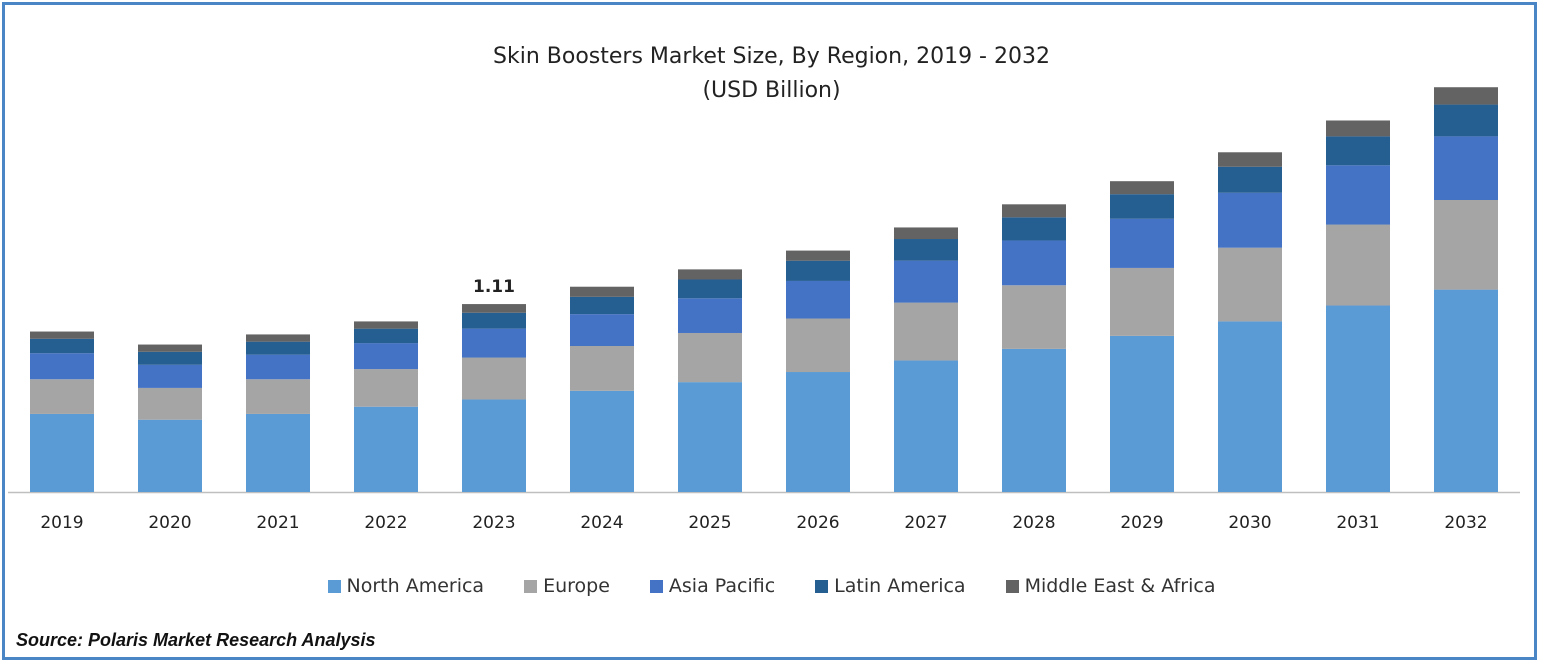 The image size is (1543, 666). I want to click on bar-segment-2019-europe, so click(62, 396).